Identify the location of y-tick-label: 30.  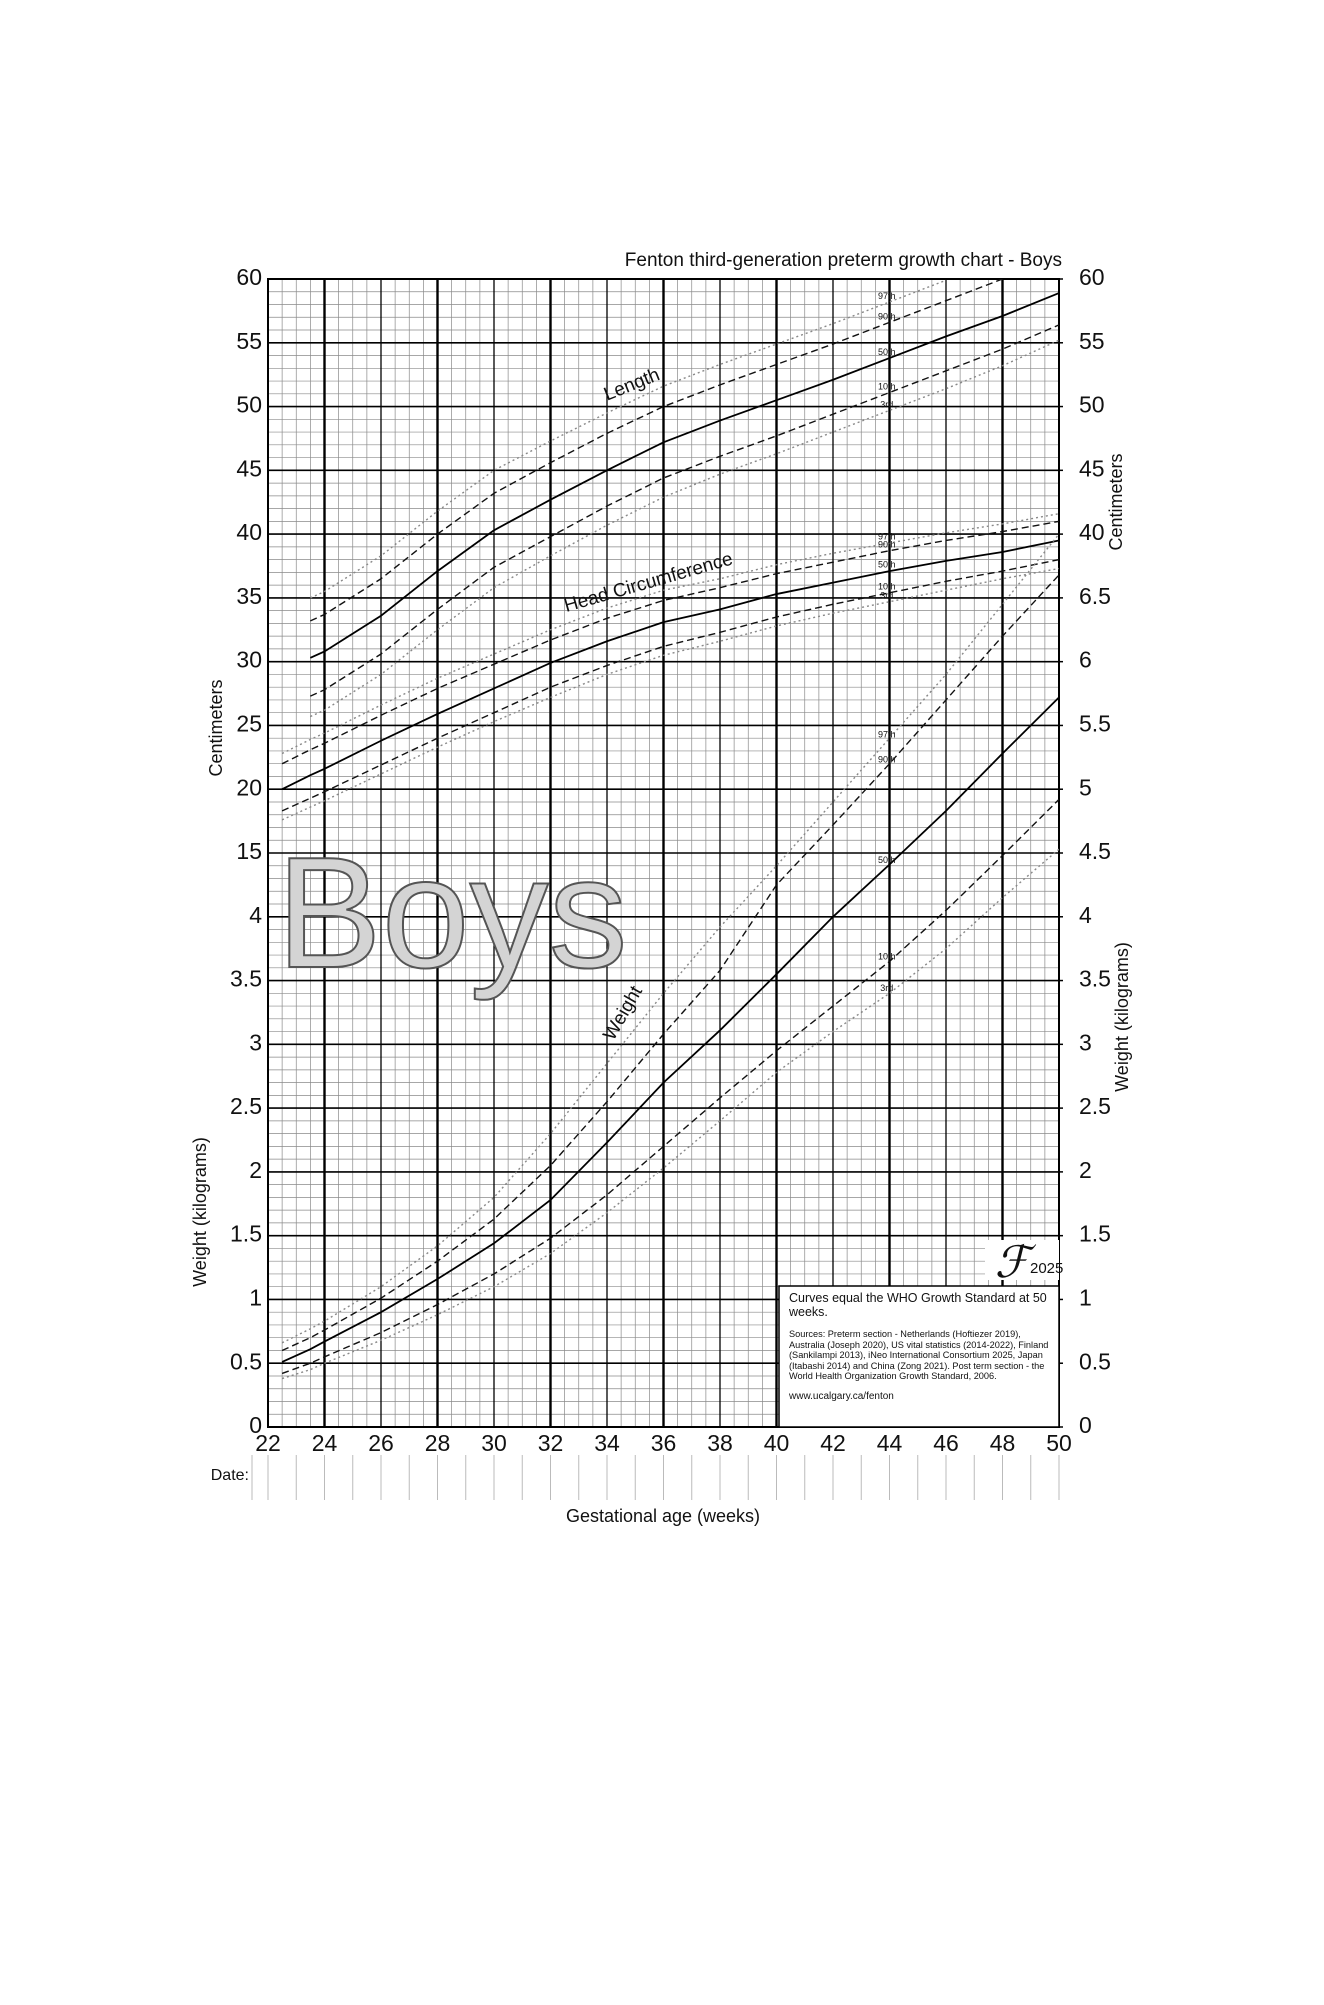
(249, 660).